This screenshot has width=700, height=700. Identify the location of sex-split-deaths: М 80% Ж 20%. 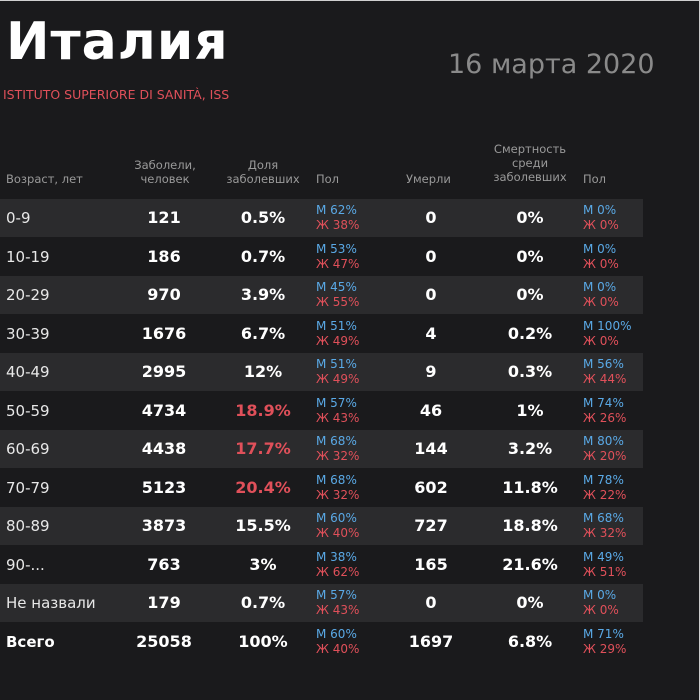
(604, 449).